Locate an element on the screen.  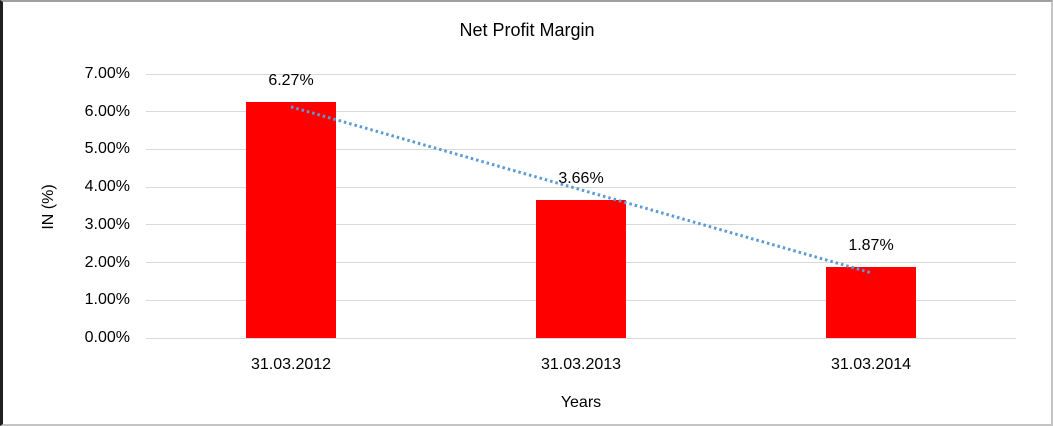
y-axis-tick-label: 0.00% is located at coordinates (107, 337).